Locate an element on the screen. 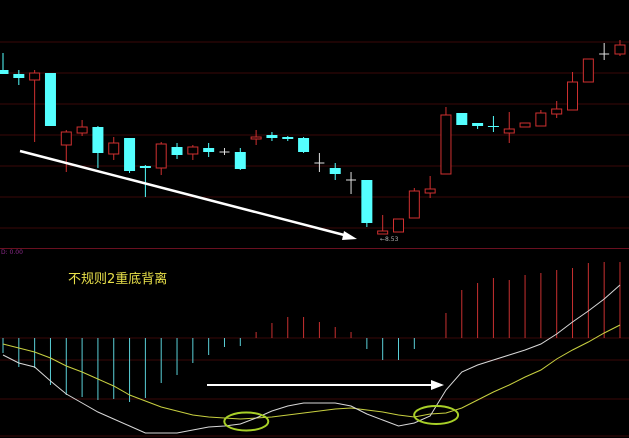 This screenshot has height=438, width=629. divergence-arrow-head is located at coordinates (349, 235).